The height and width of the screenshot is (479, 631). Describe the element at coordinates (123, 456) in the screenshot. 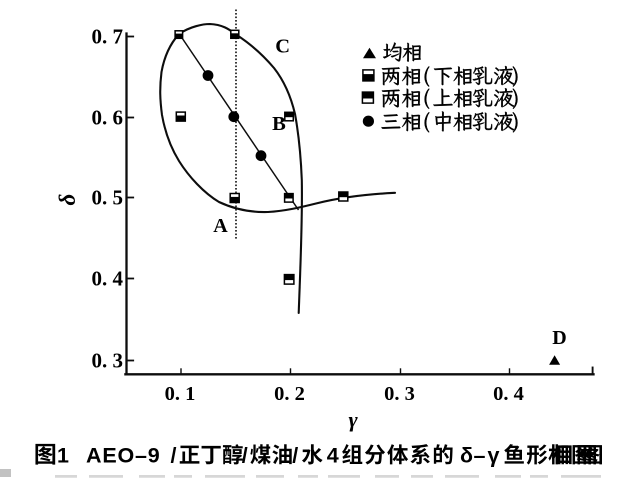

I see `svg-text: AEO–9` at that location.